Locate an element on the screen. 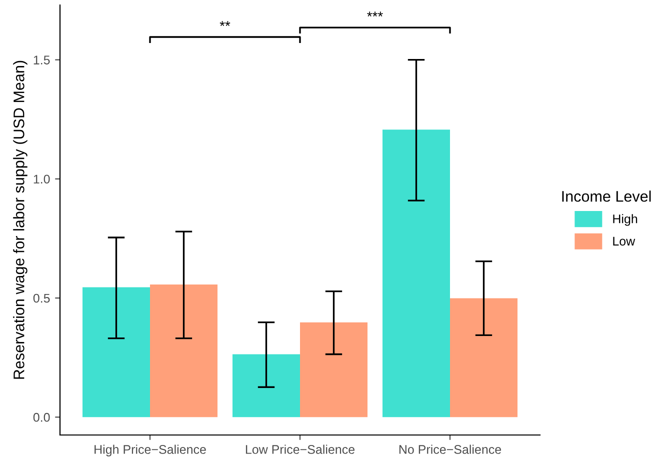 The width and height of the screenshot is (667, 460). legend-title: Income Level is located at coordinates (606, 196).